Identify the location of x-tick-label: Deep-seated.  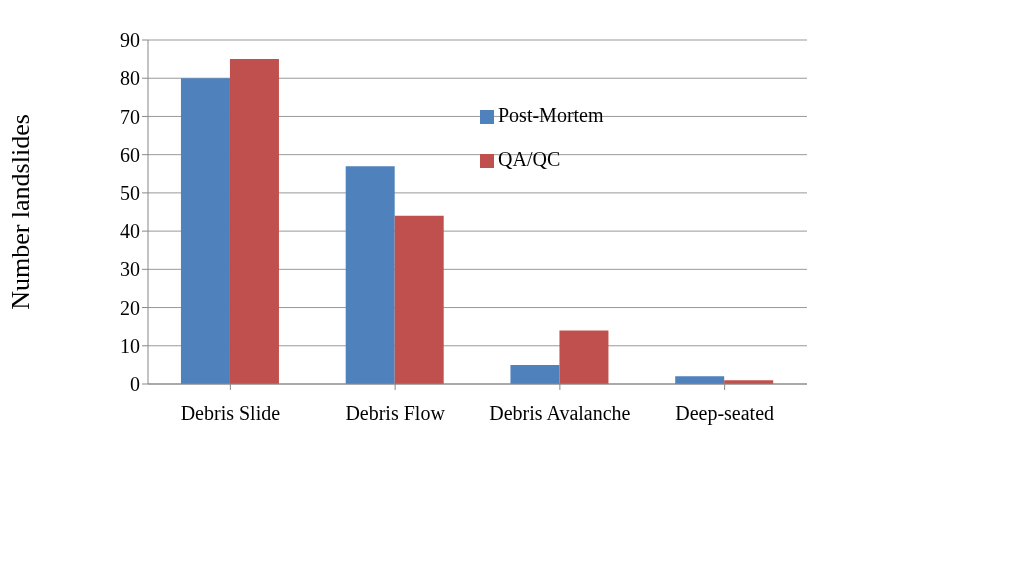
(725, 414).